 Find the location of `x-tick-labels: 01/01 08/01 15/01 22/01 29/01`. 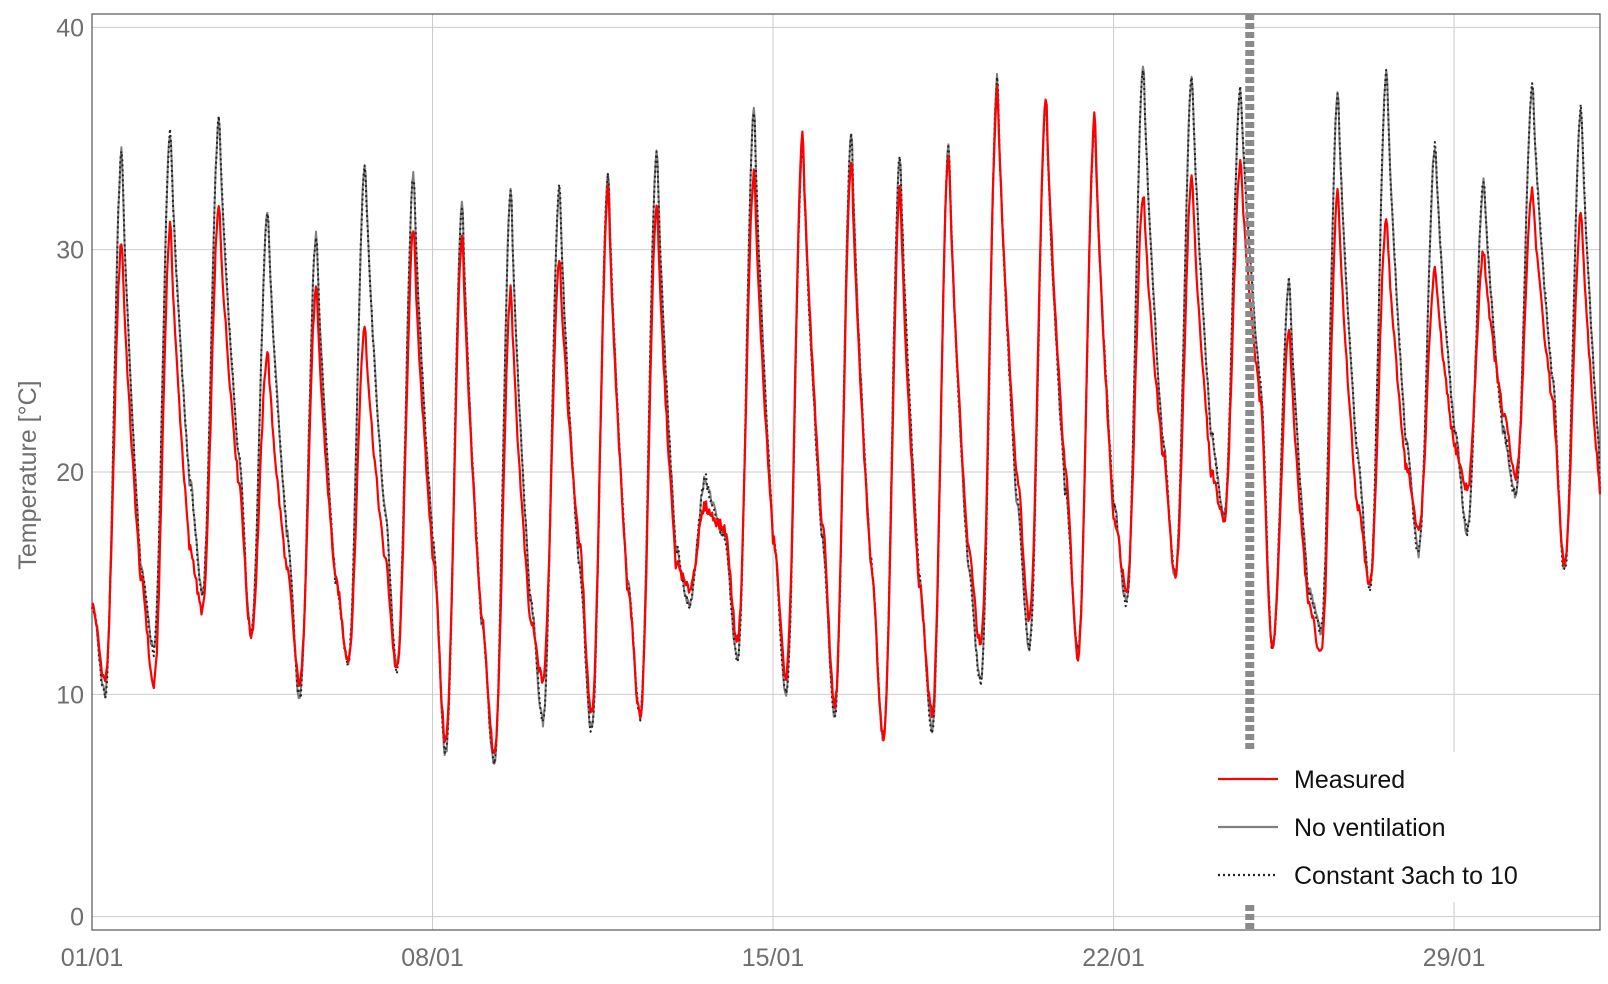

x-tick-labels: 01/01 08/01 15/01 22/01 29/01 is located at coordinates (773, 958).